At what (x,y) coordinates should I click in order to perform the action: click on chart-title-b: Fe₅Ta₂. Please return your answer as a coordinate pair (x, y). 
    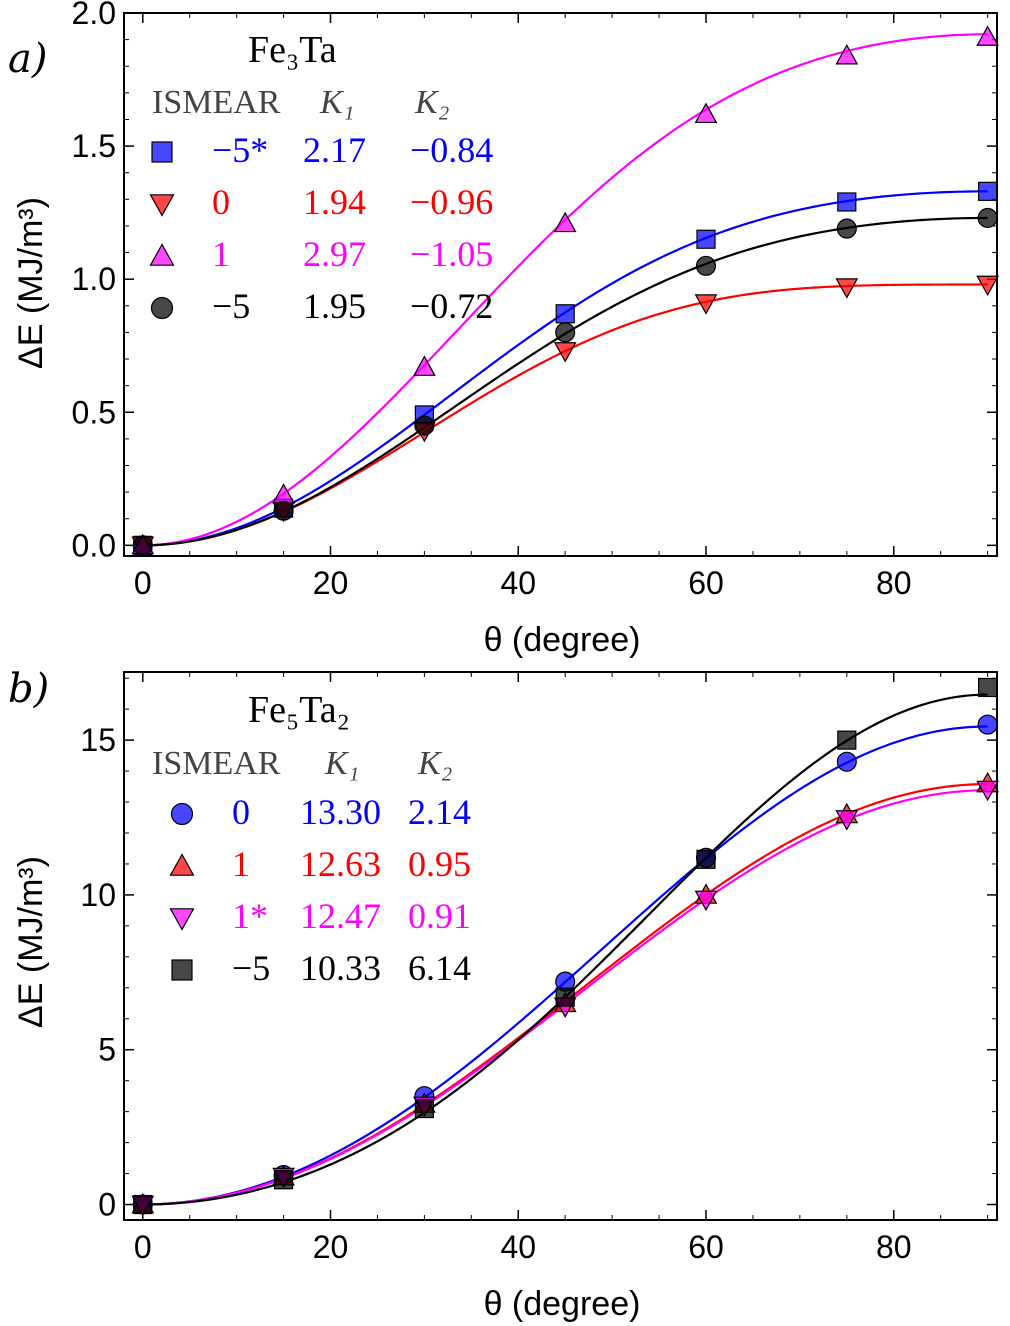
    Looking at the image, I should click on (299, 710).